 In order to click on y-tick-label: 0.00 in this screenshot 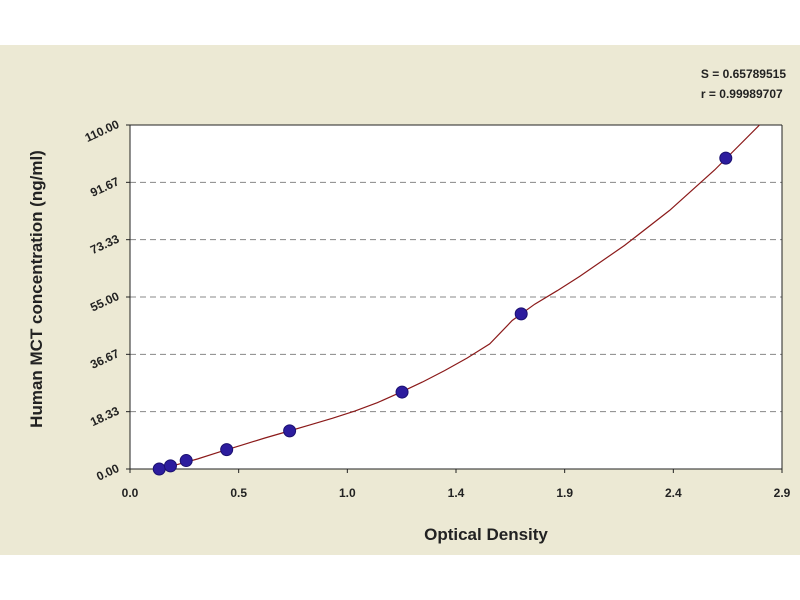, I will do `click(107, 472)`.